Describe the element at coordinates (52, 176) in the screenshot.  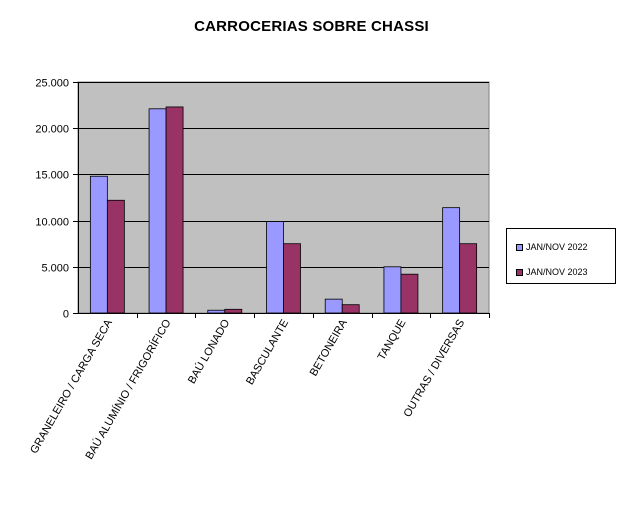
I see `y-tick-label: 15.000` at that location.